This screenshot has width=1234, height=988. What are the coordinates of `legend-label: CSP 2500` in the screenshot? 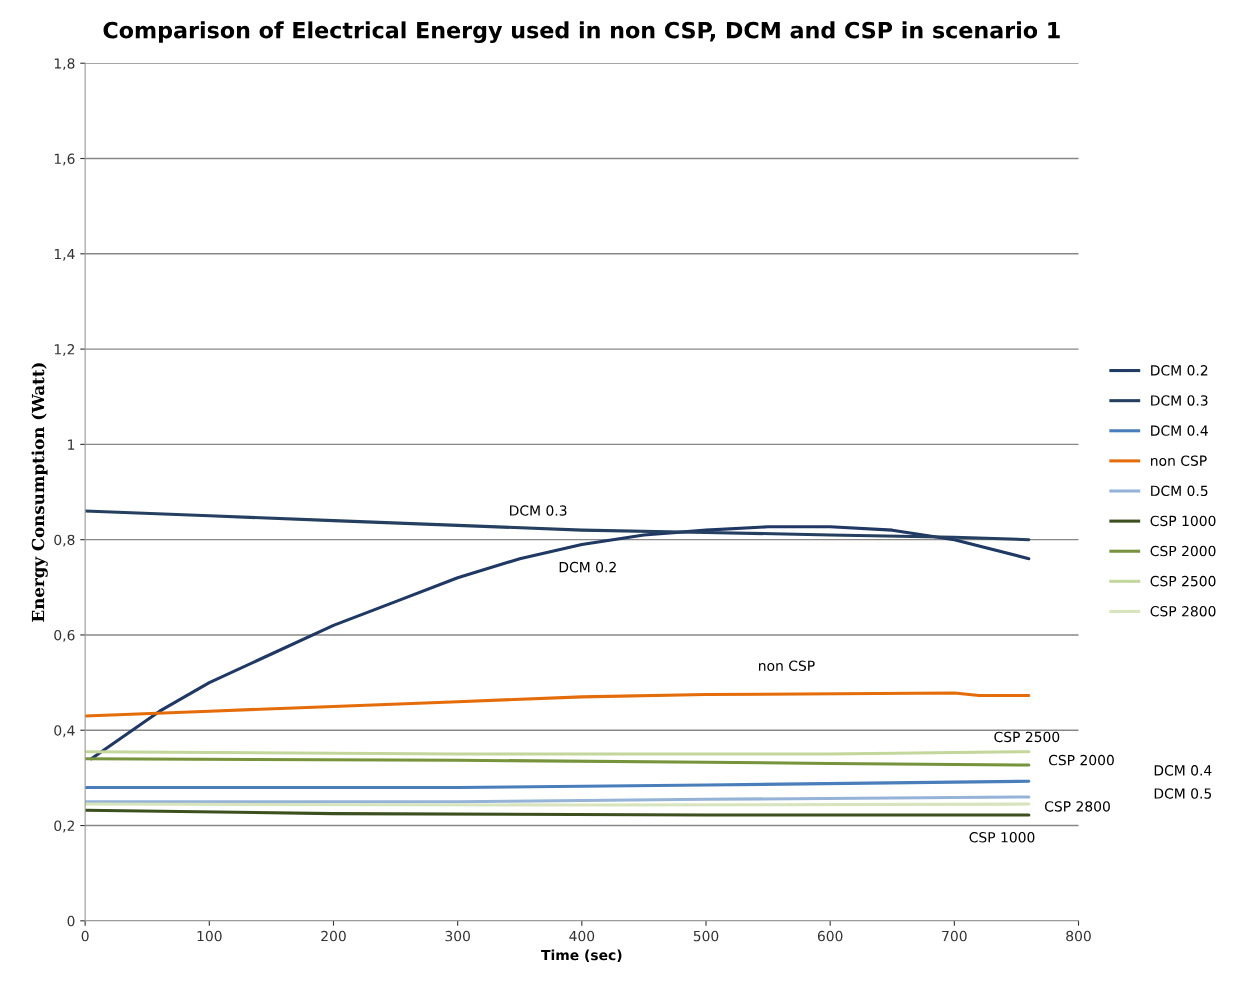 It's located at (1183, 581).